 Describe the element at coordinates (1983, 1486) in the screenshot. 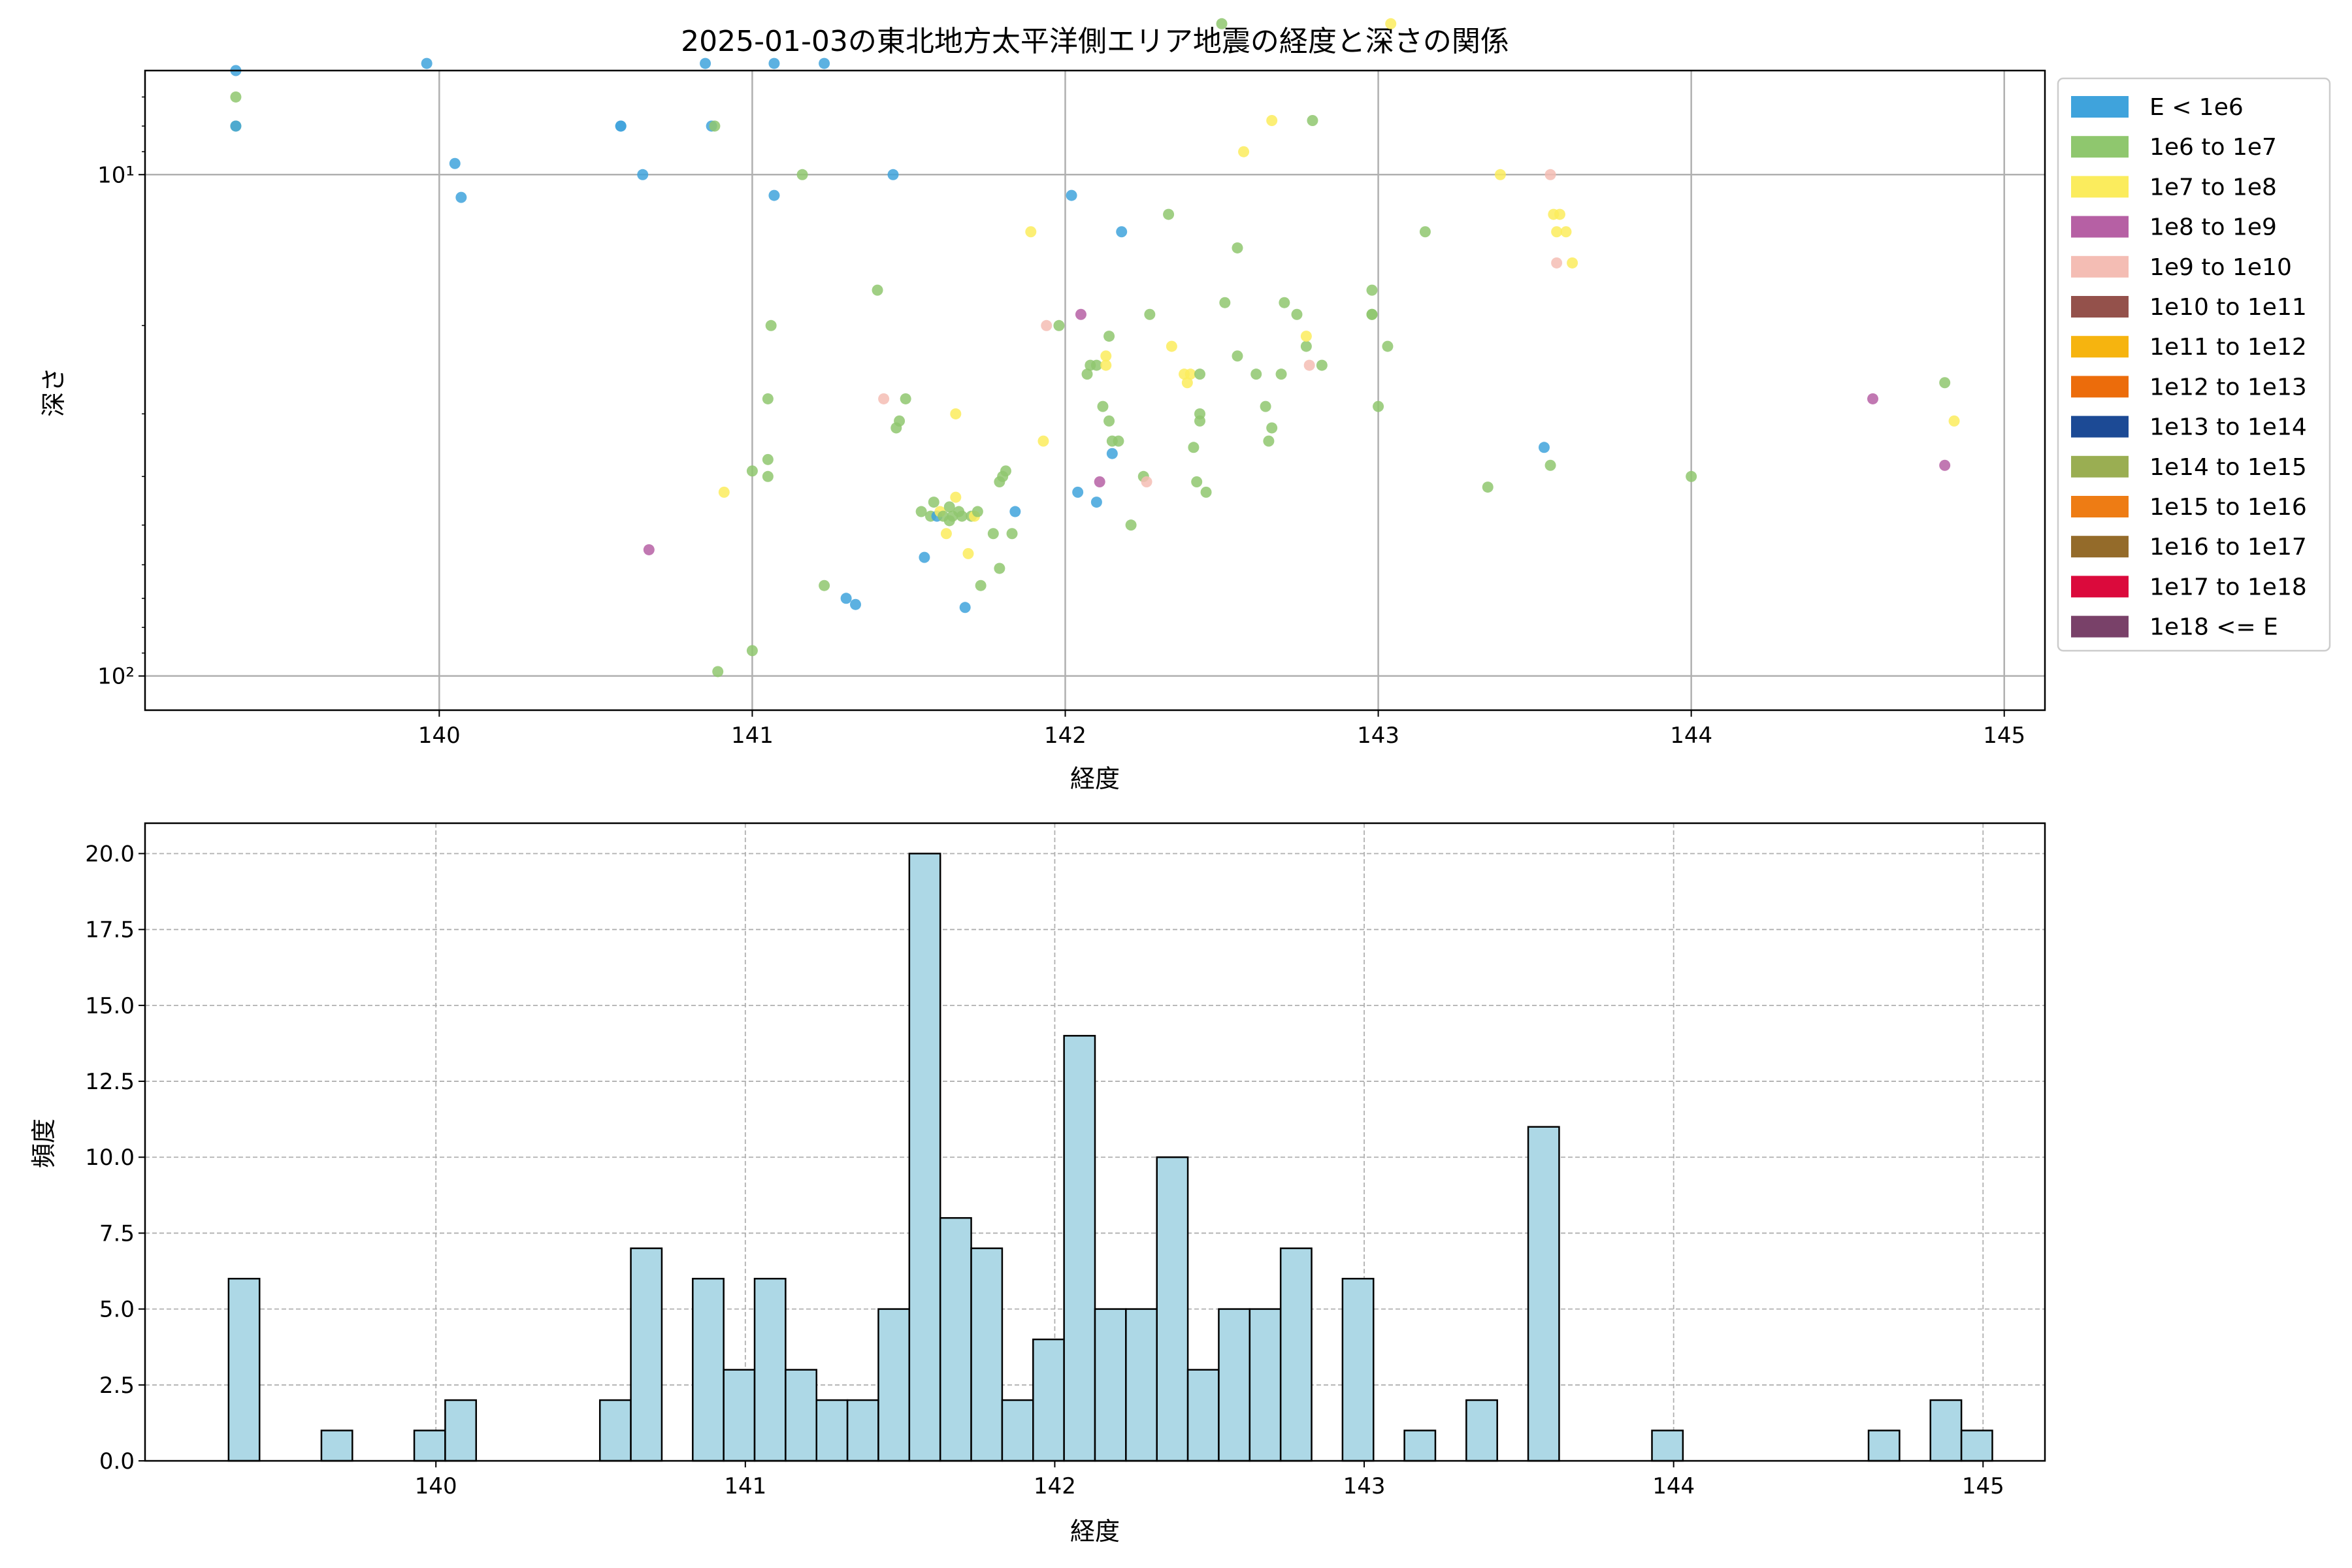

I see `histogram-x-tick-label: 145` at that location.